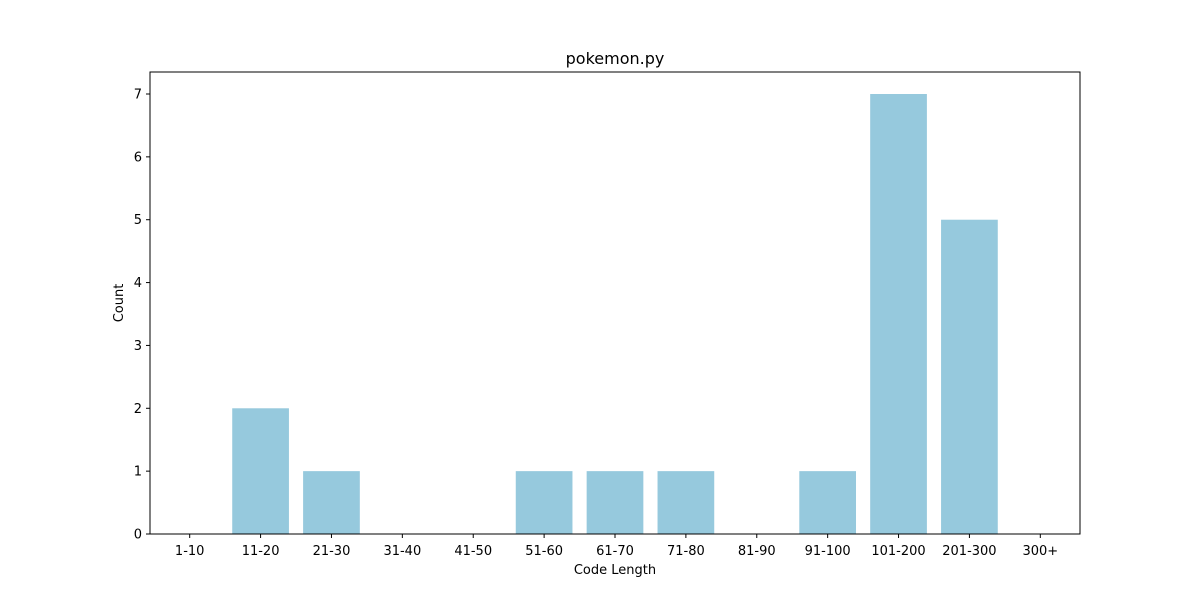 This screenshot has height=600, width=1200. Describe the element at coordinates (332, 551) in the screenshot. I see `x-tick-label: 21-30` at that location.